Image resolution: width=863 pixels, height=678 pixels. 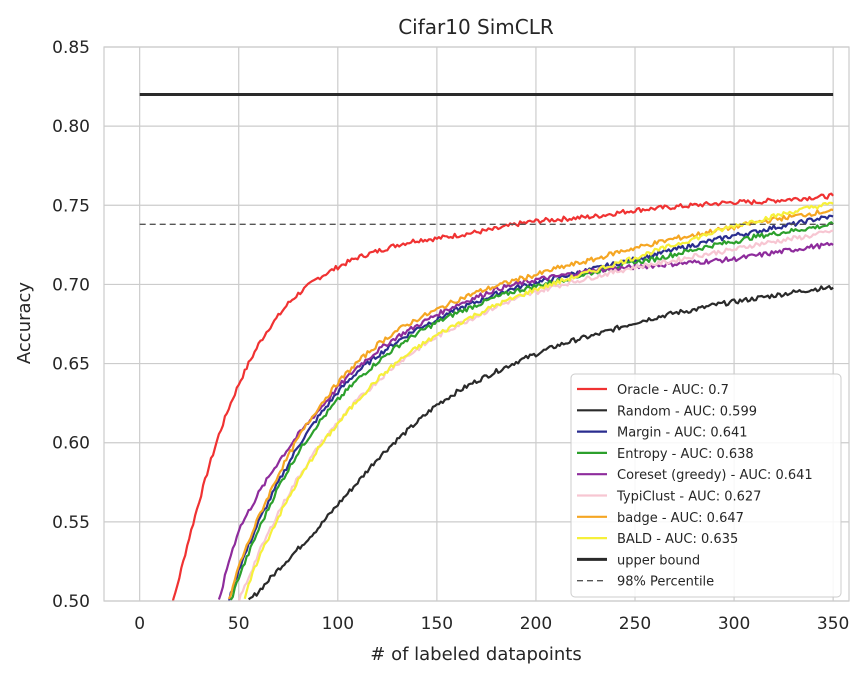 I want to click on y-tick-label: 0.55, so click(x=71, y=523).